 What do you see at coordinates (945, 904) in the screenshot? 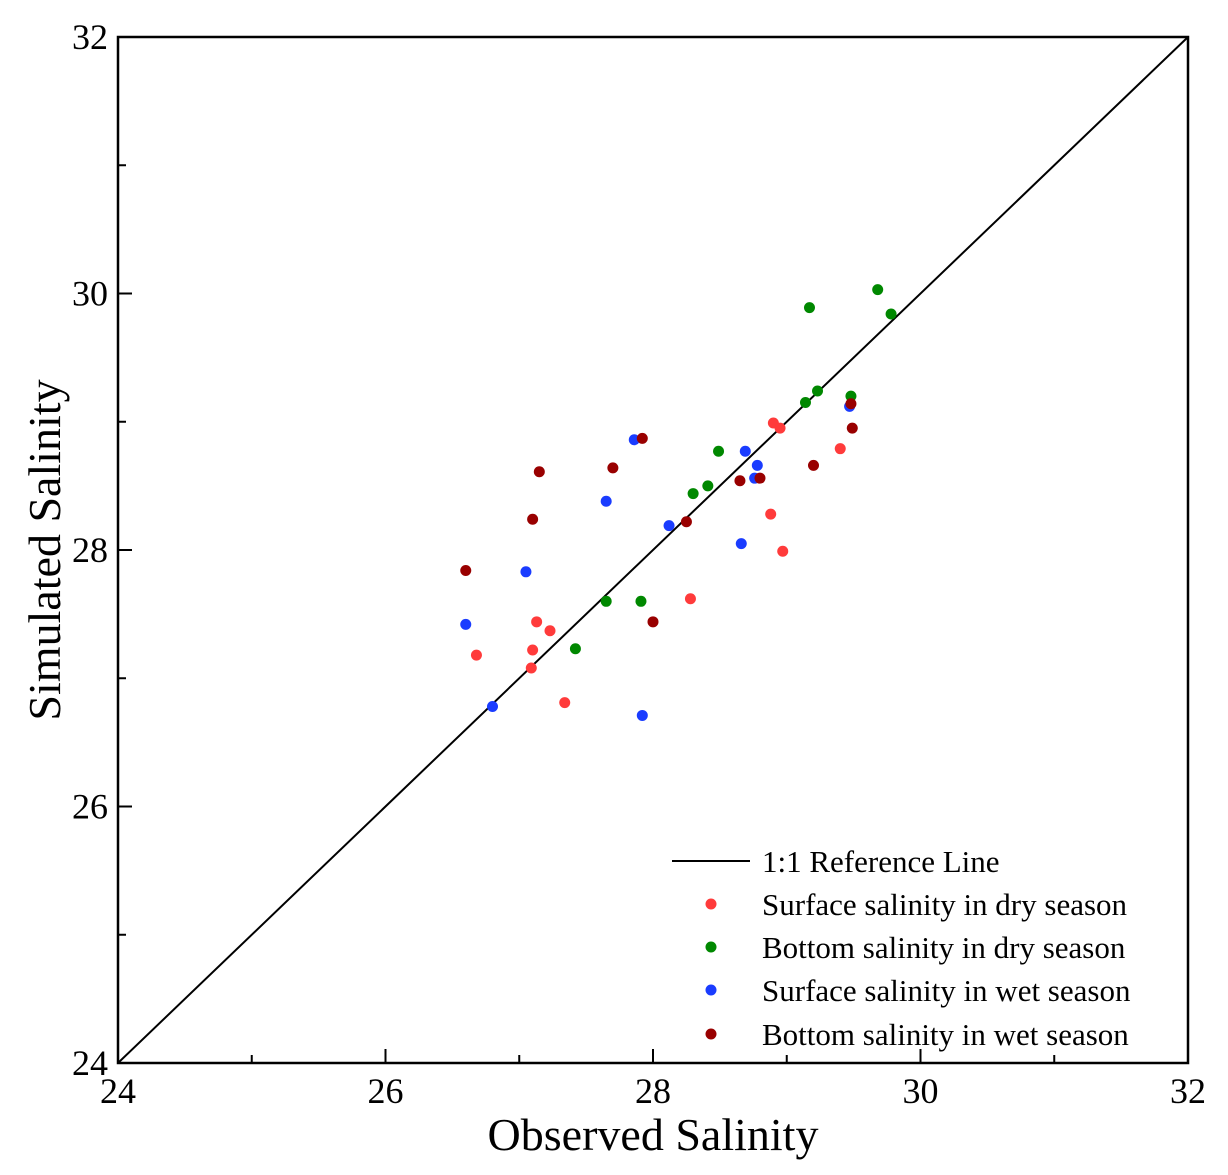
I see `legend-surface-dry-label: Surface salinity in dry season` at bounding box center [945, 904].